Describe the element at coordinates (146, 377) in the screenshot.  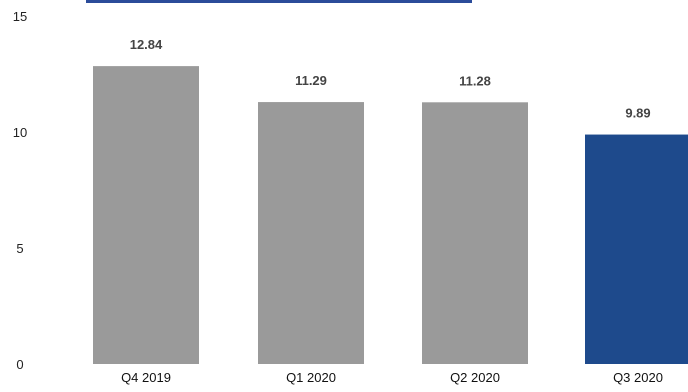
I see `category-label: Q4 2019` at that location.